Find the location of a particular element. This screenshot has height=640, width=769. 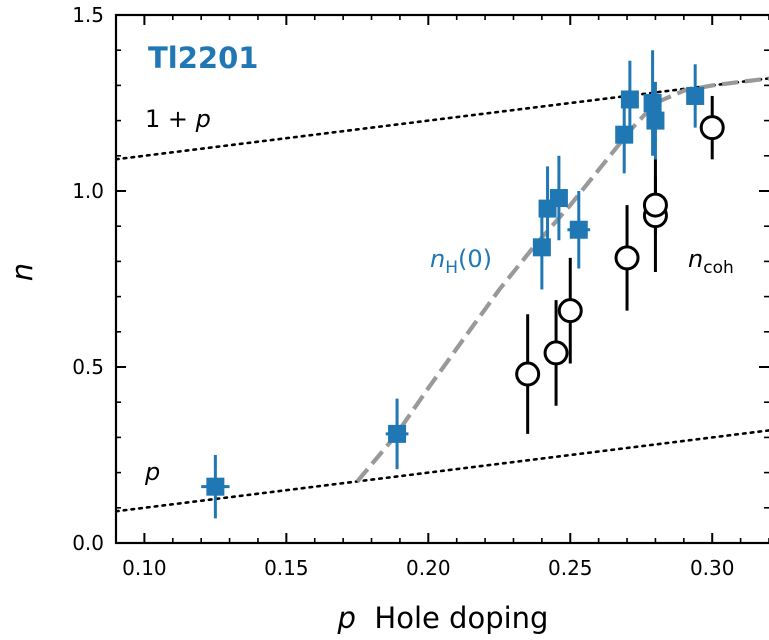

y-tick-label: 0.0 is located at coordinates (88, 543).